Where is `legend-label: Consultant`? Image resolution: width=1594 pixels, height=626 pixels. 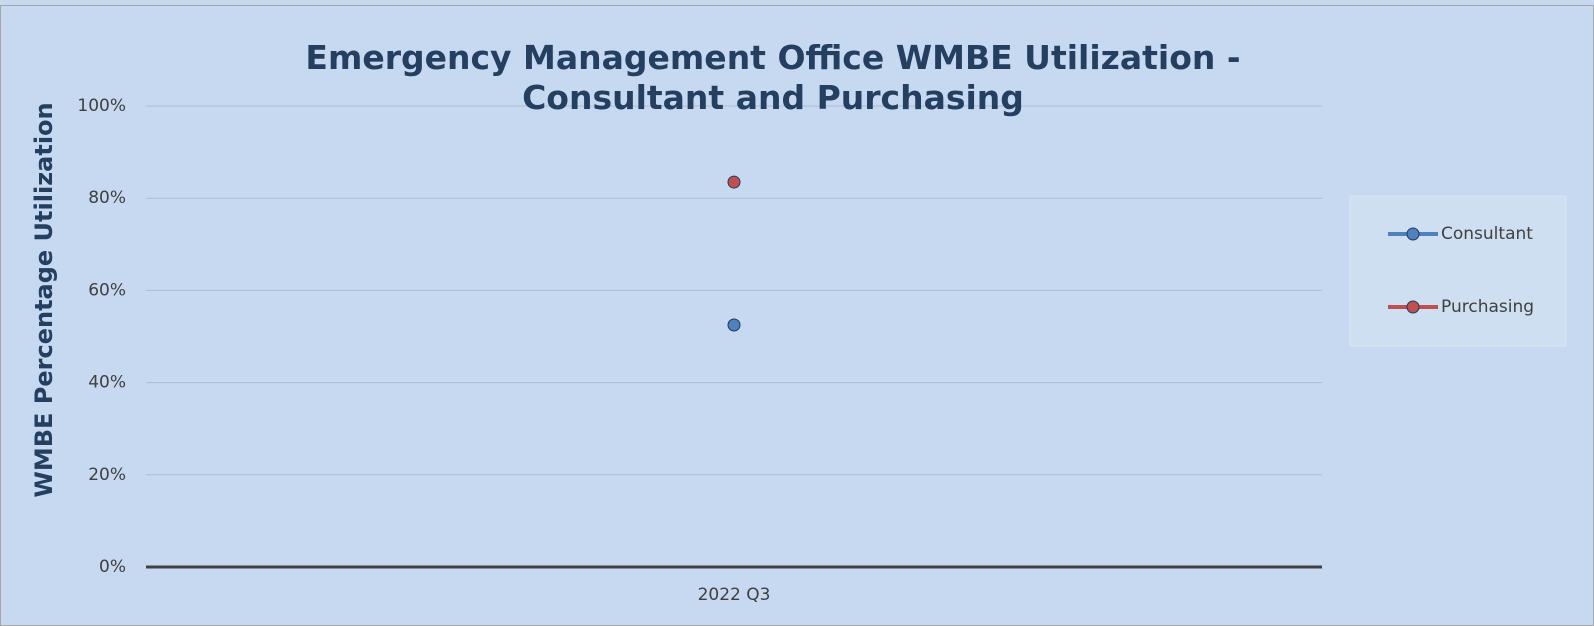
legend-label: Consultant is located at coordinates (1487, 234).